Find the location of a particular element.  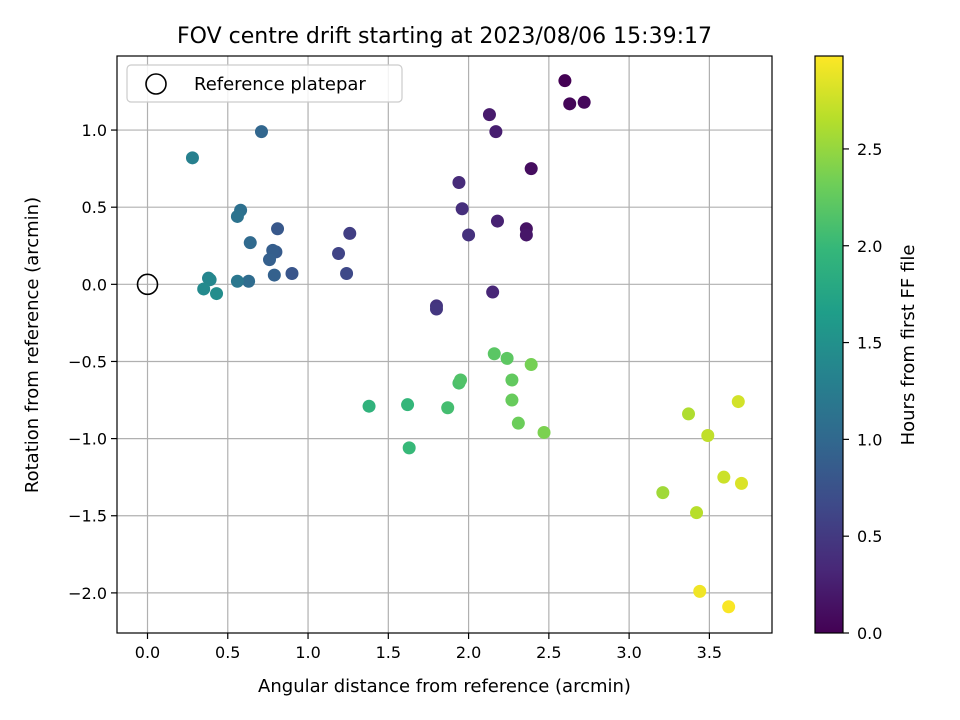

legend-label-reference-platepar: Reference platepar is located at coordinates (280, 84).